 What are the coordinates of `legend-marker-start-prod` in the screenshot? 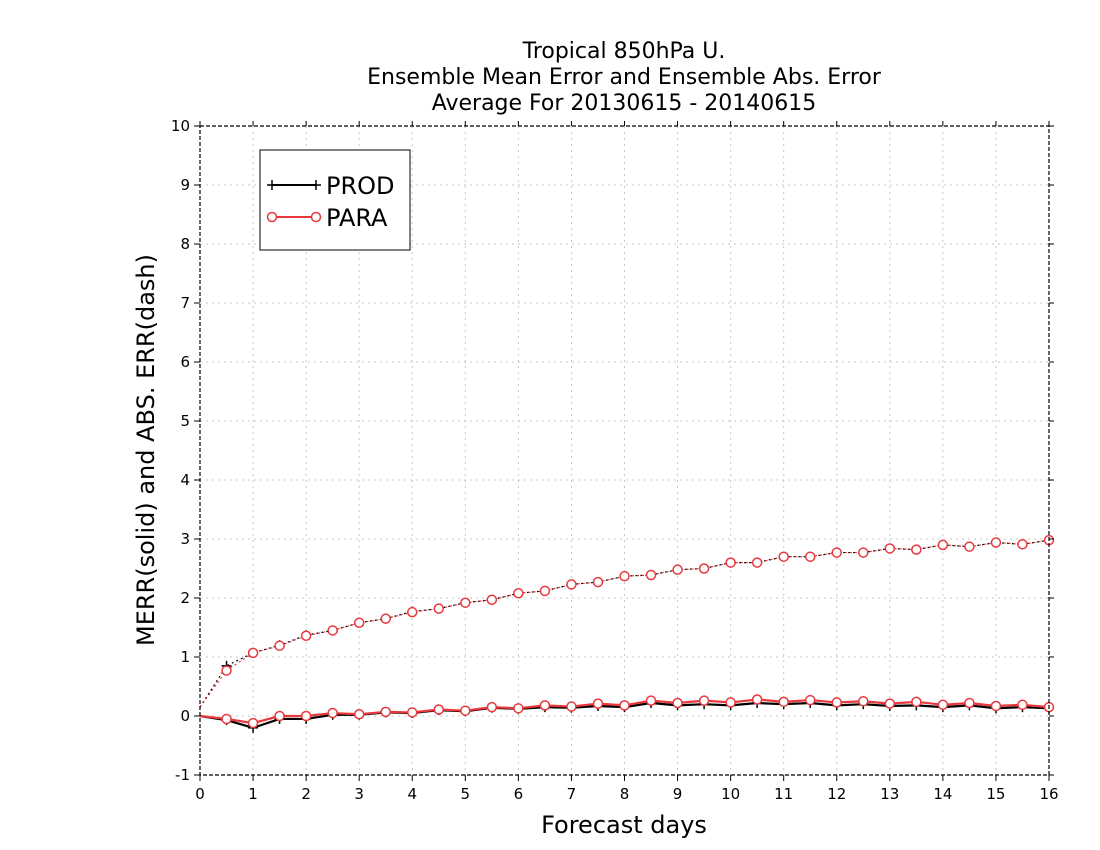 It's located at (272, 185).